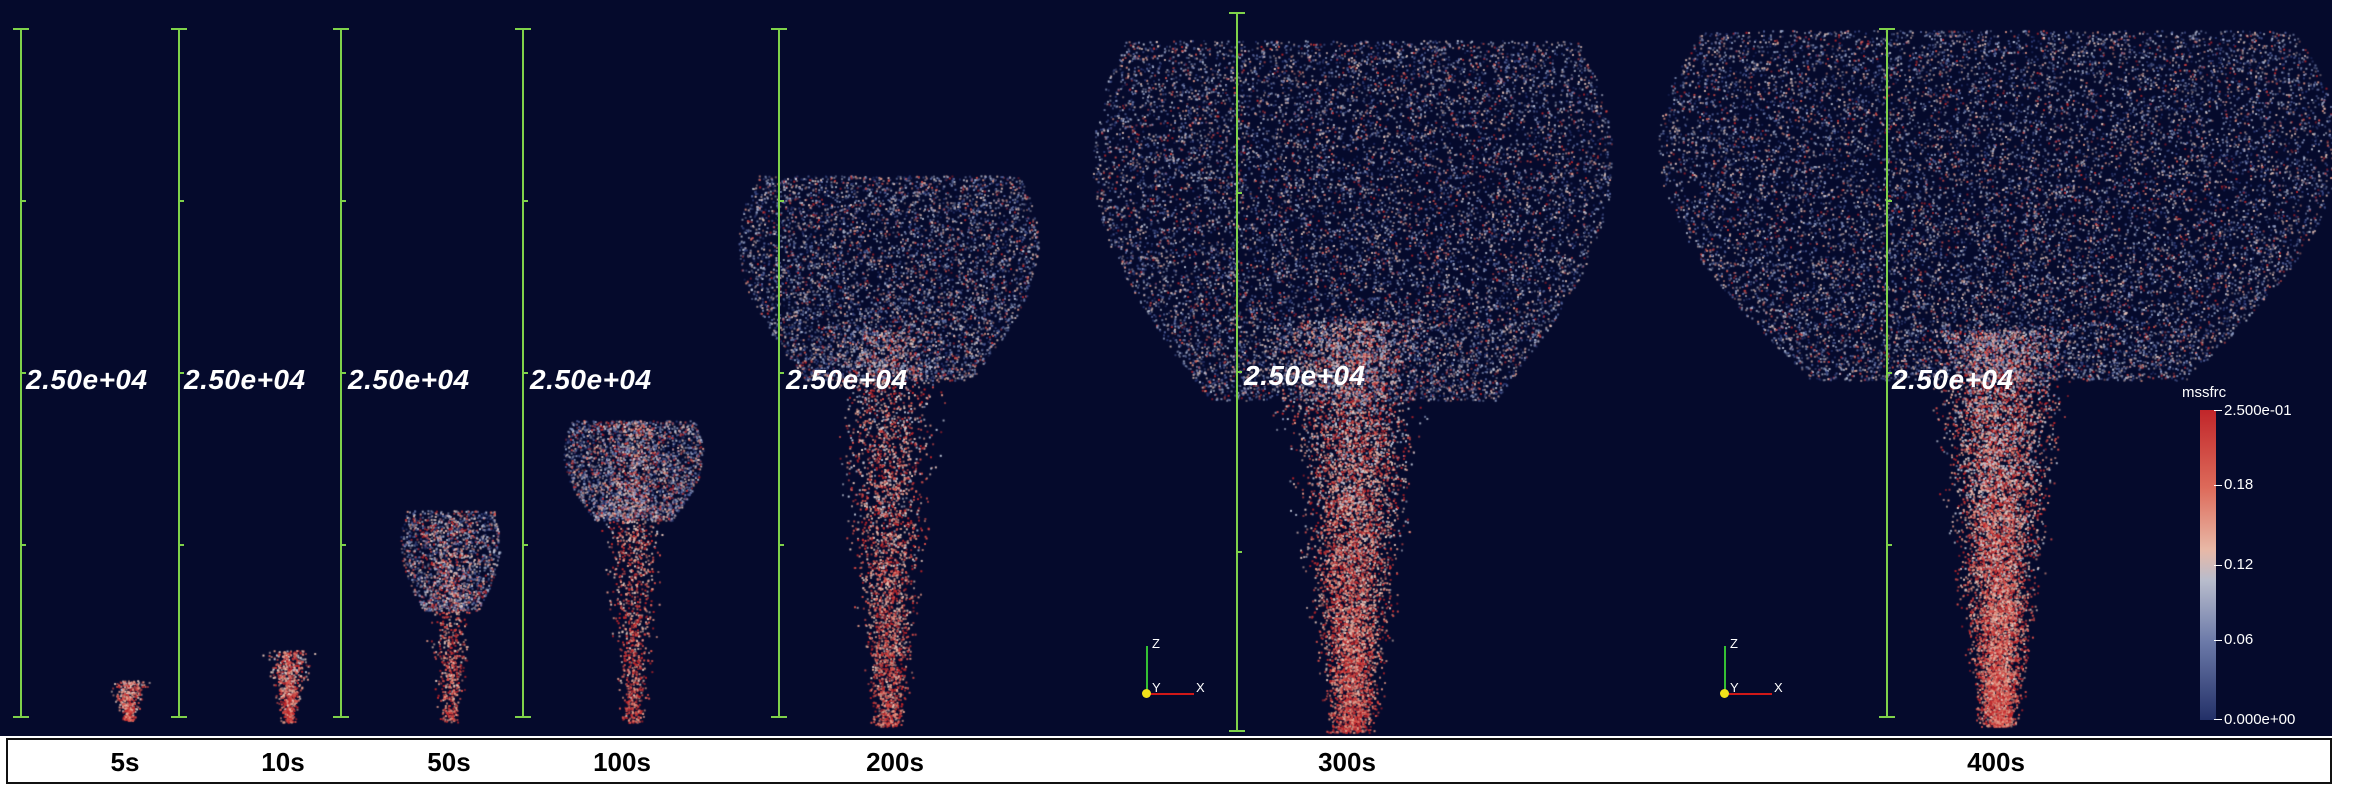  What do you see at coordinates (591, 380) in the screenshot?
I see `height-label-4: 2.50e+04` at bounding box center [591, 380].